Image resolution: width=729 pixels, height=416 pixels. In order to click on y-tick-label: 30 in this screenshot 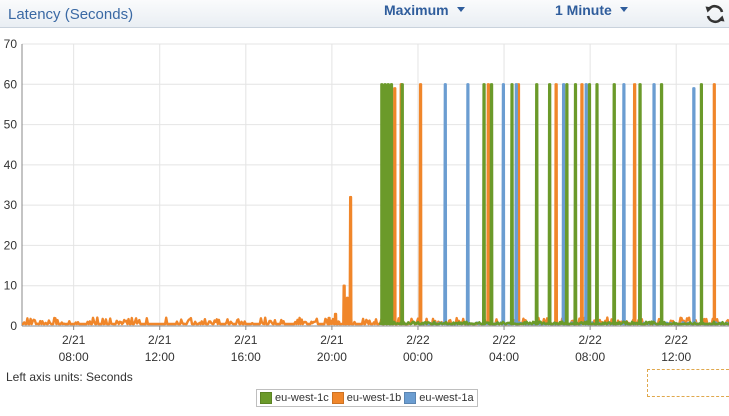, I will do `click(11, 205)`.